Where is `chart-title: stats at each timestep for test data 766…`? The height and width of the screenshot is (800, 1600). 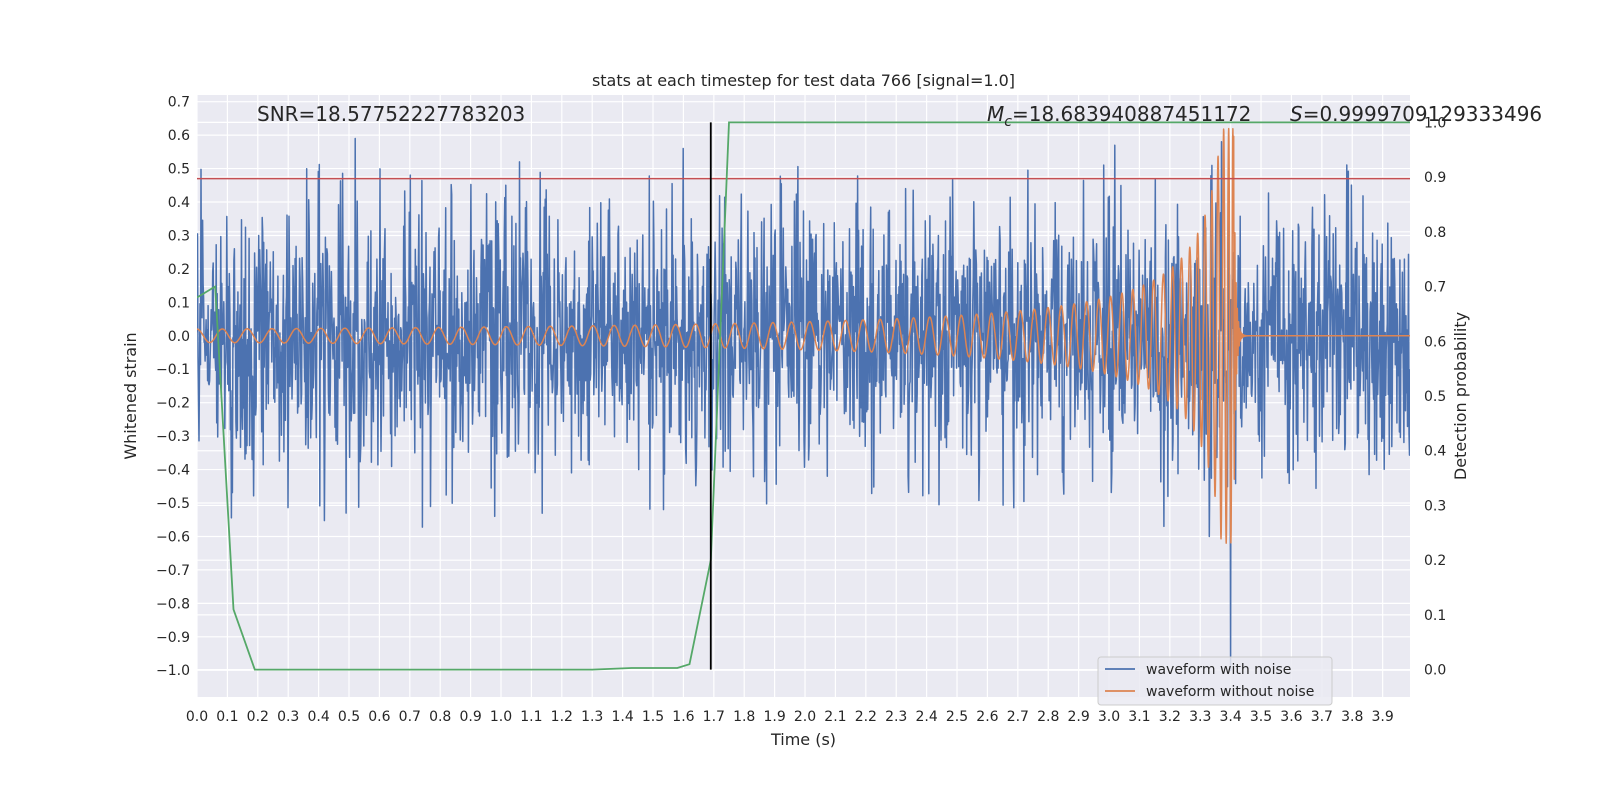
chart-title: stats at each timestep for test data 766… is located at coordinates (803, 80).